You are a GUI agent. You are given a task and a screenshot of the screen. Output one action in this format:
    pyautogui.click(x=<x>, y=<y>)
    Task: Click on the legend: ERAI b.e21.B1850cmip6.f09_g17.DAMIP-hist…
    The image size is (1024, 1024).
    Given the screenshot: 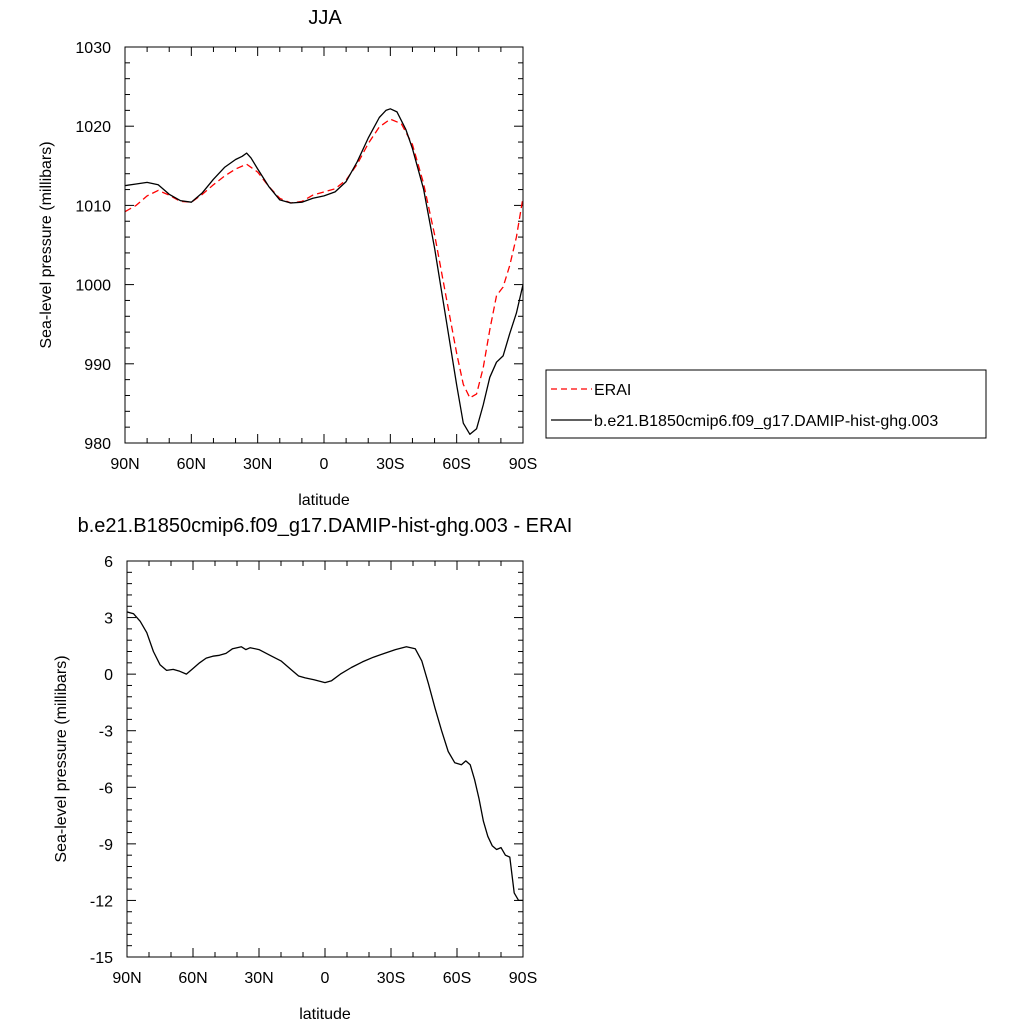 What is the action you would take?
    pyautogui.click(x=766, y=404)
    